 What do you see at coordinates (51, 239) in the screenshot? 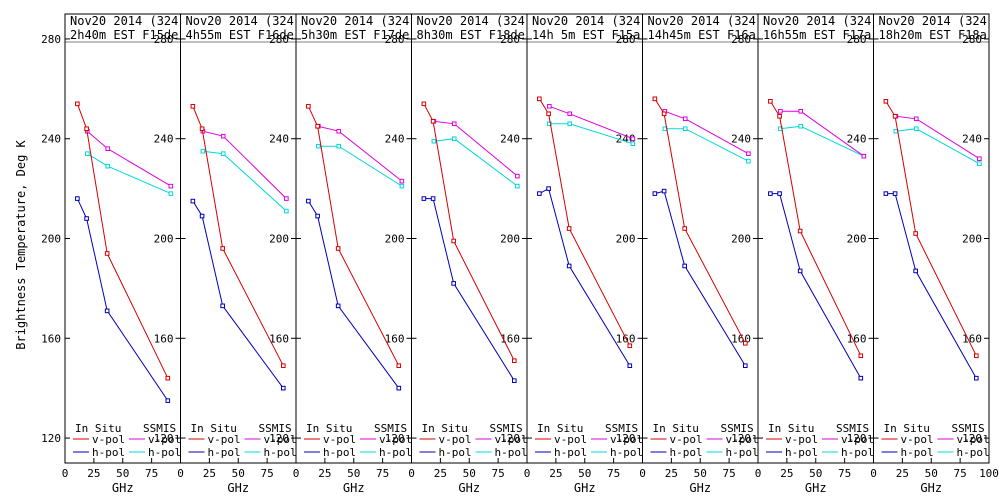
I see `y-tick-label-left: 200` at bounding box center [51, 239].